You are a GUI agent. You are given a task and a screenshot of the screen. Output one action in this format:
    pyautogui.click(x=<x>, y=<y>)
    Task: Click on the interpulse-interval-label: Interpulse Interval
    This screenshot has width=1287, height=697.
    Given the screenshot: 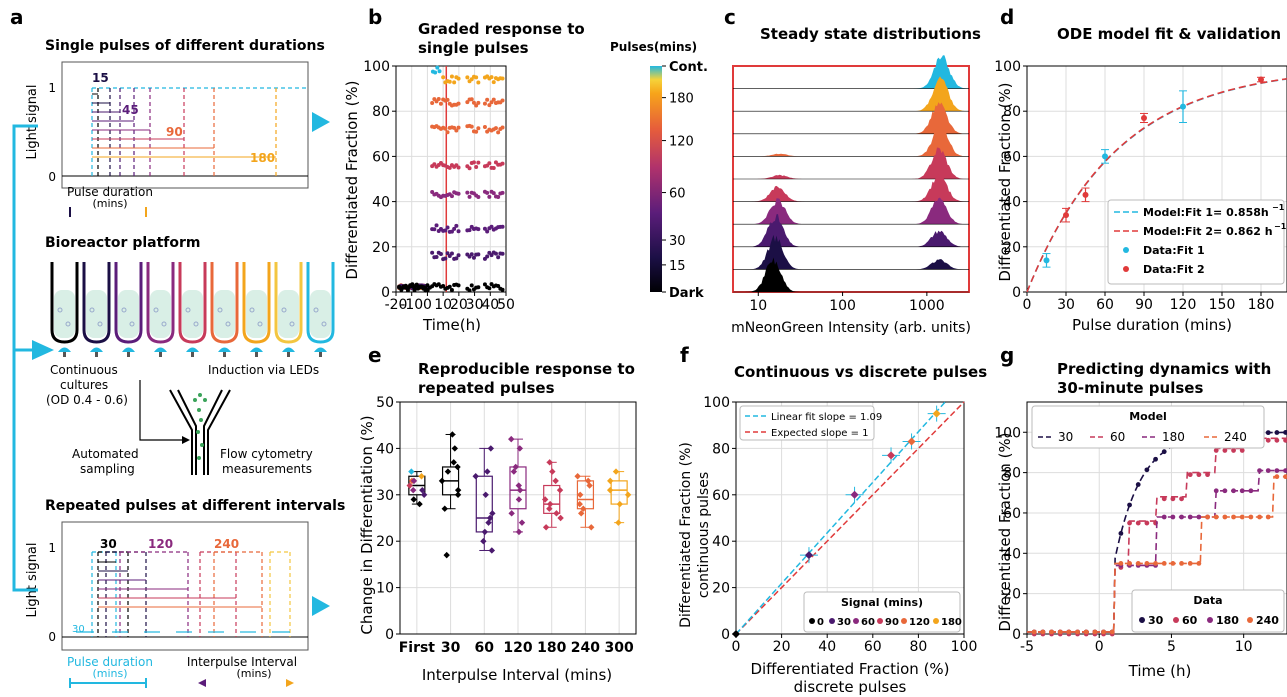 What is the action you would take?
    pyautogui.click(x=242, y=662)
    